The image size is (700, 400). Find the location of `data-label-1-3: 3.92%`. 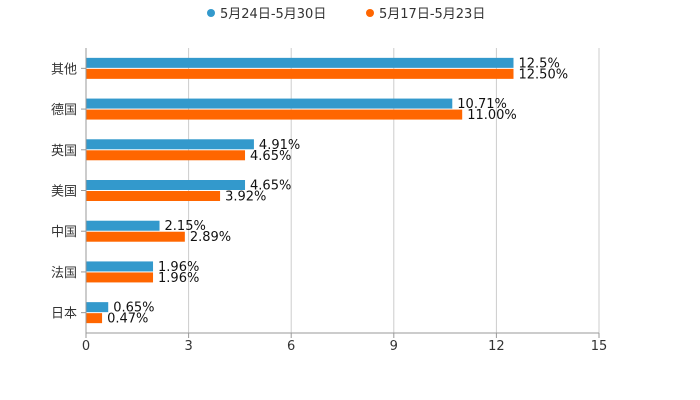

data-label-1-3: 3.92% is located at coordinates (245, 197).